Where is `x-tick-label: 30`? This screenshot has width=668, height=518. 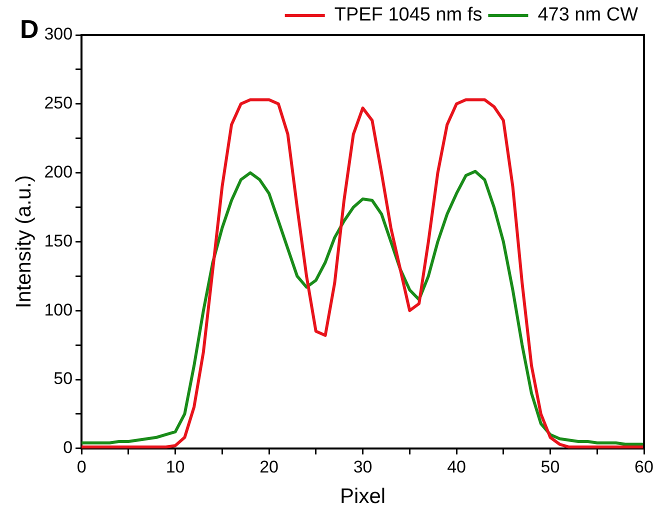
x-tick-label: 30 is located at coordinates (362, 466).